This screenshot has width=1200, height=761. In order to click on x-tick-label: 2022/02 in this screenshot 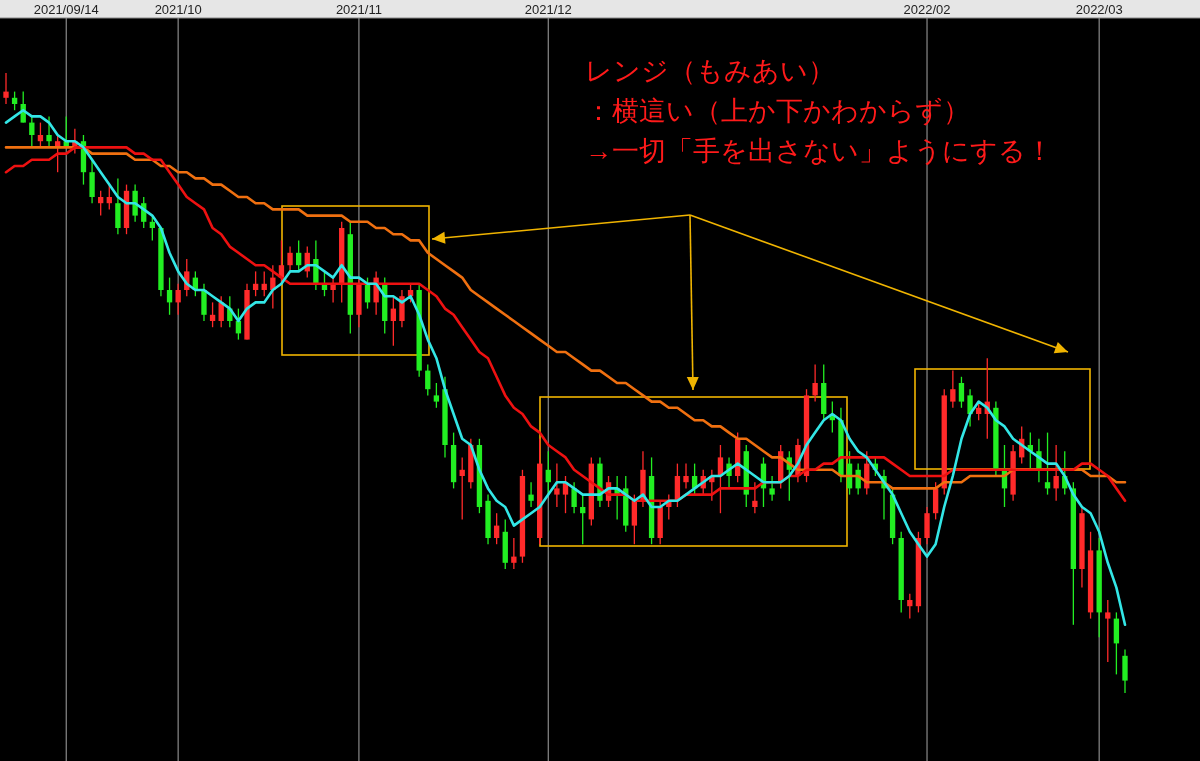, I will do `click(927, 9)`.